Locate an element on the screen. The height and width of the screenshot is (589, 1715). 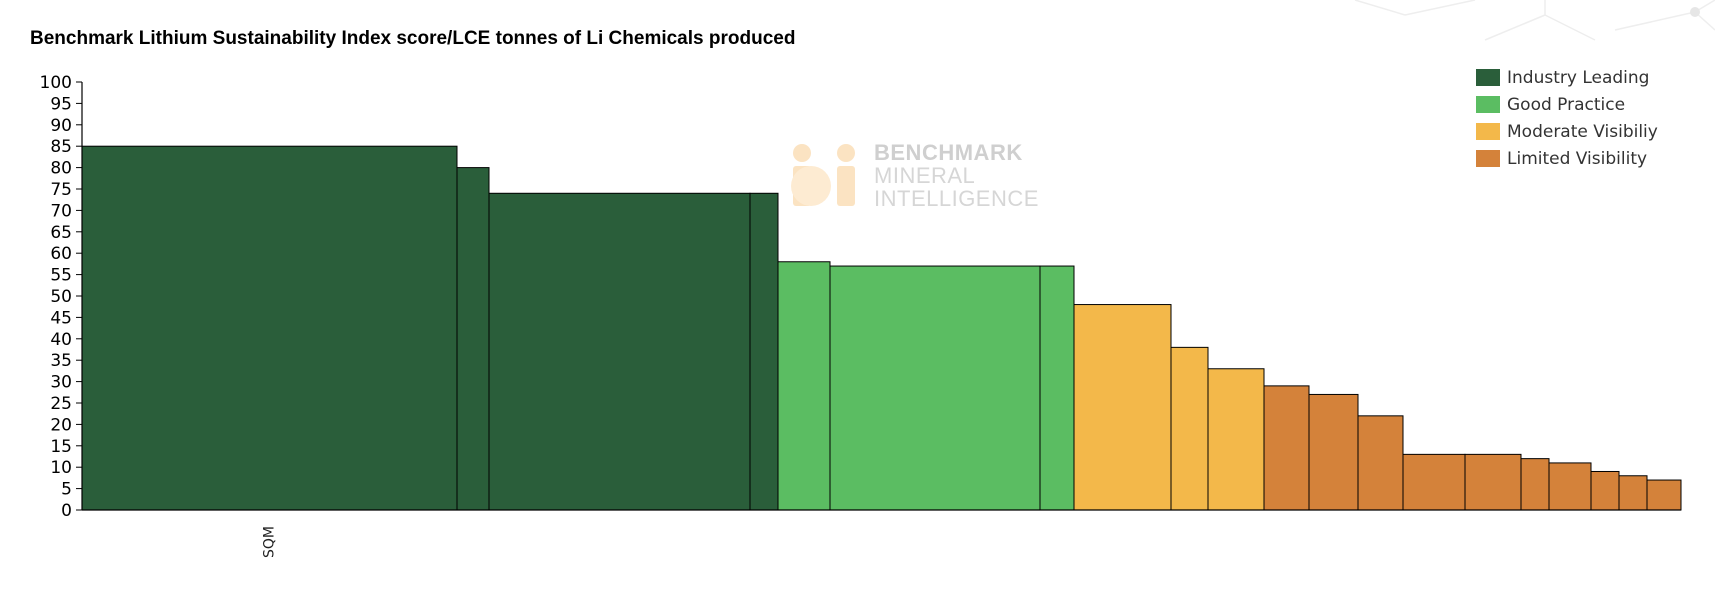
legend-label: Industry Leading is located at coordinates (1578, 77).